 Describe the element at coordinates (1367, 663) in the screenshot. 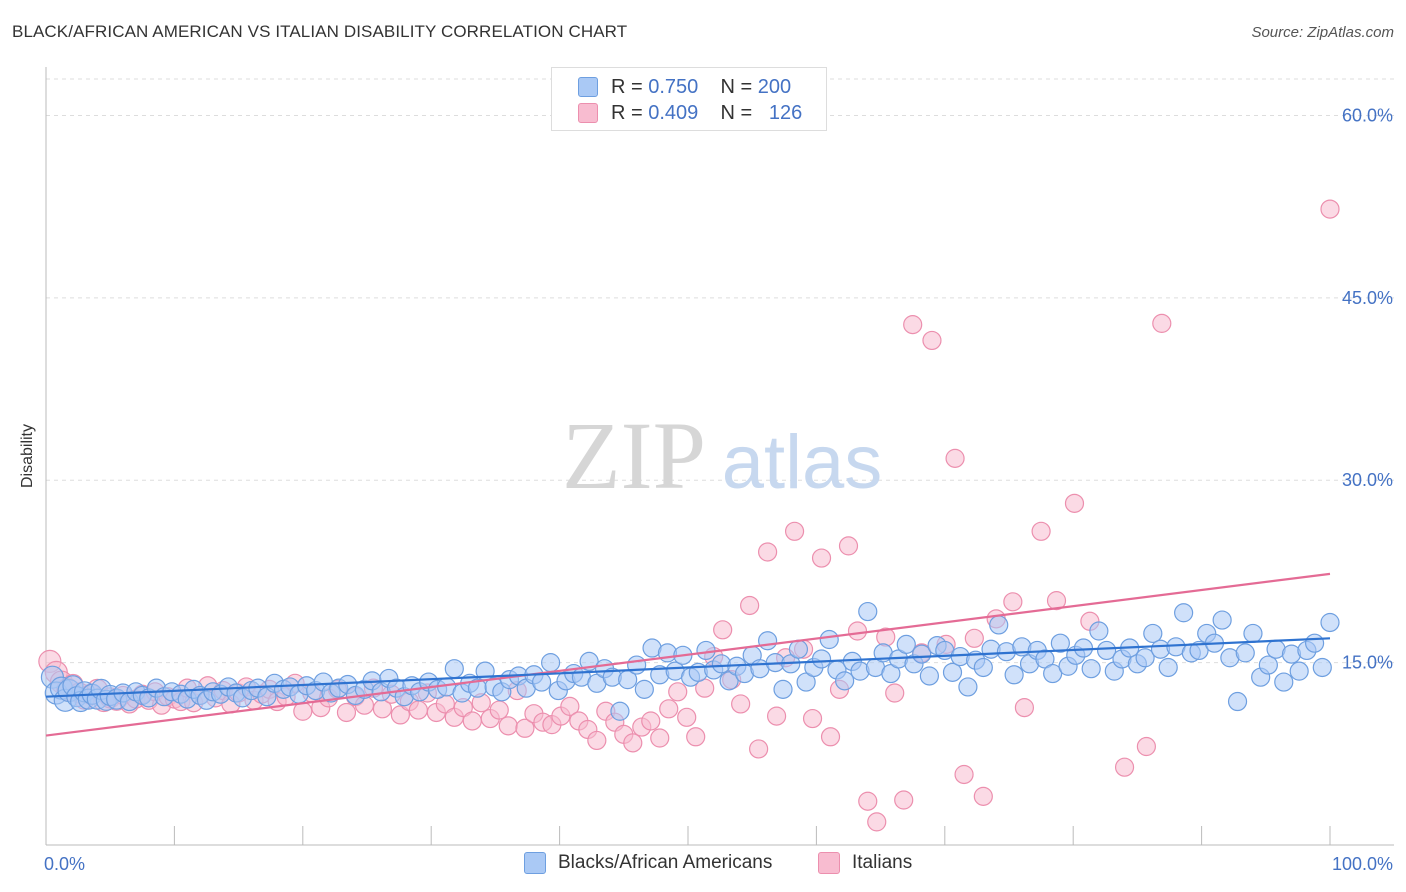

I see `y-tick-label: 15.0%` at that location.